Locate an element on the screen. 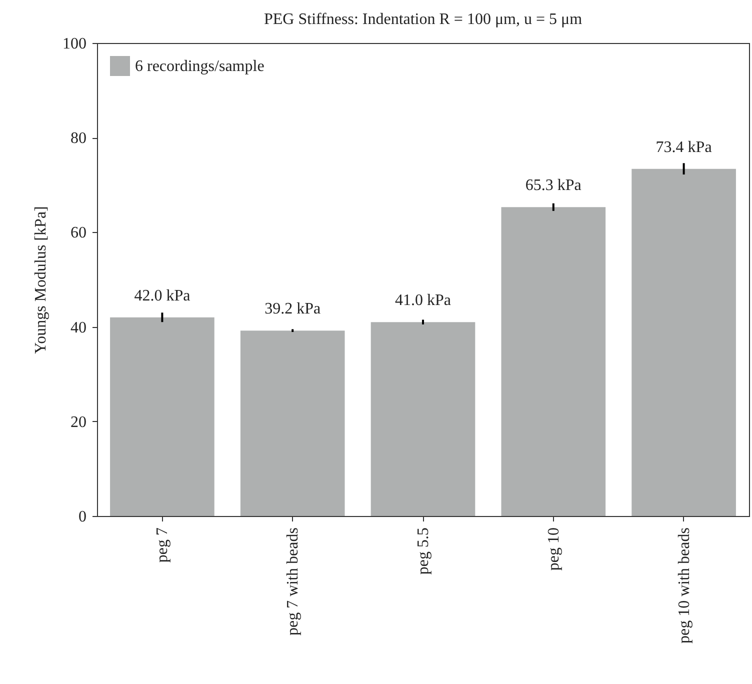 The image size is (752, 684). y-tick-label: 20 is located at coordinates (78, 422).